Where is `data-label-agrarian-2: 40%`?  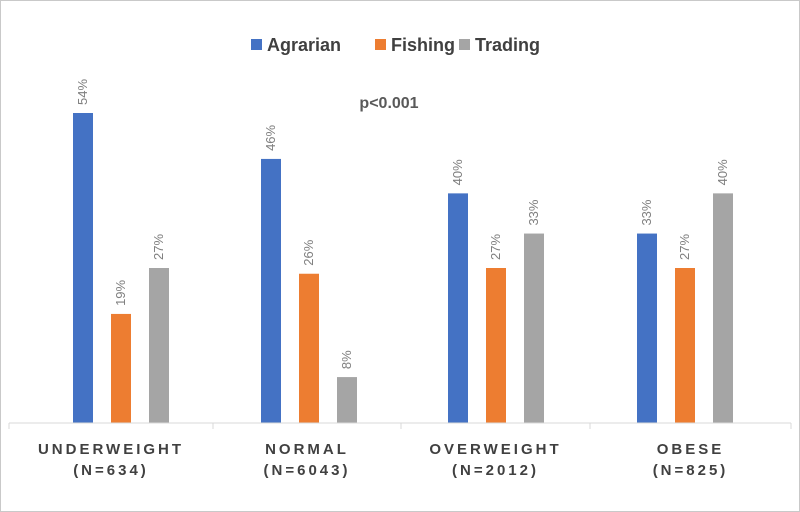
data-label-agrarian-2: 40% is located at coordinates (457, 172).